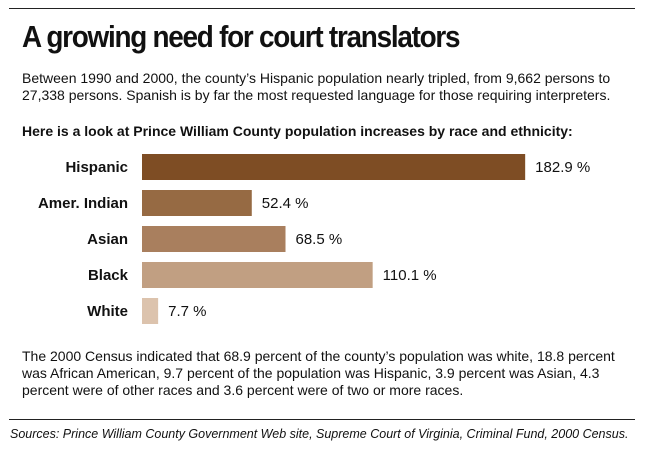 The width and height of the screenshot is (645, 457). I want to click on value-label-hispanic: 182.9 %, so click(562, 167).